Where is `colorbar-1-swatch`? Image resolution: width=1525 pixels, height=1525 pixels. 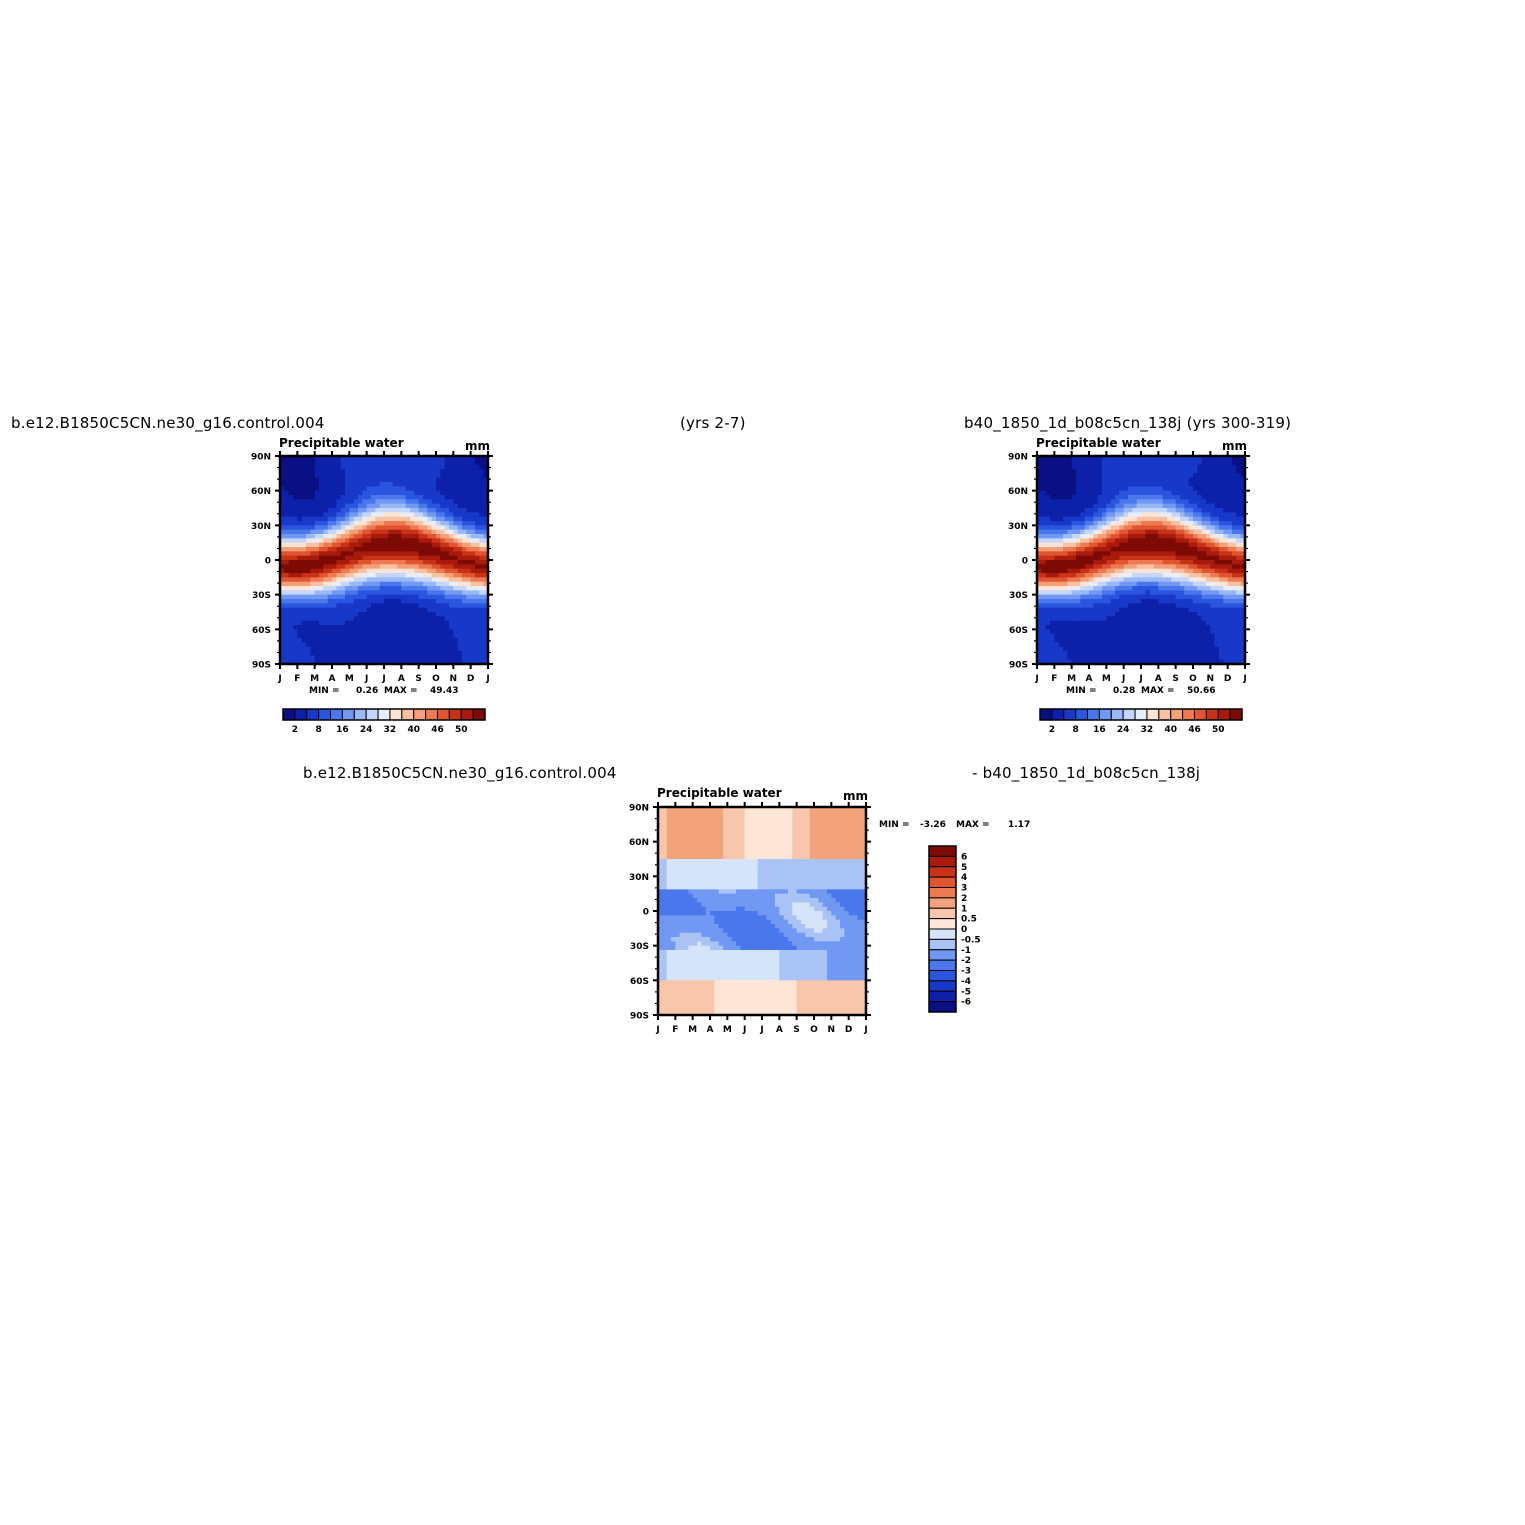 colorbar-1-swatch is located at coordinates (420, 714).